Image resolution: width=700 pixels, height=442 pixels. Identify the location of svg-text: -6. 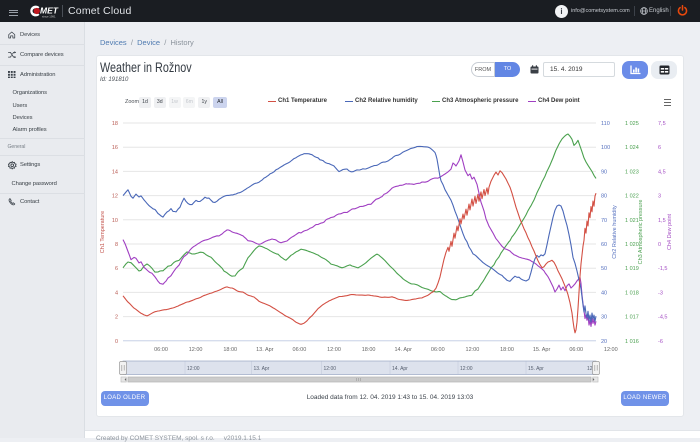
(660, 342).